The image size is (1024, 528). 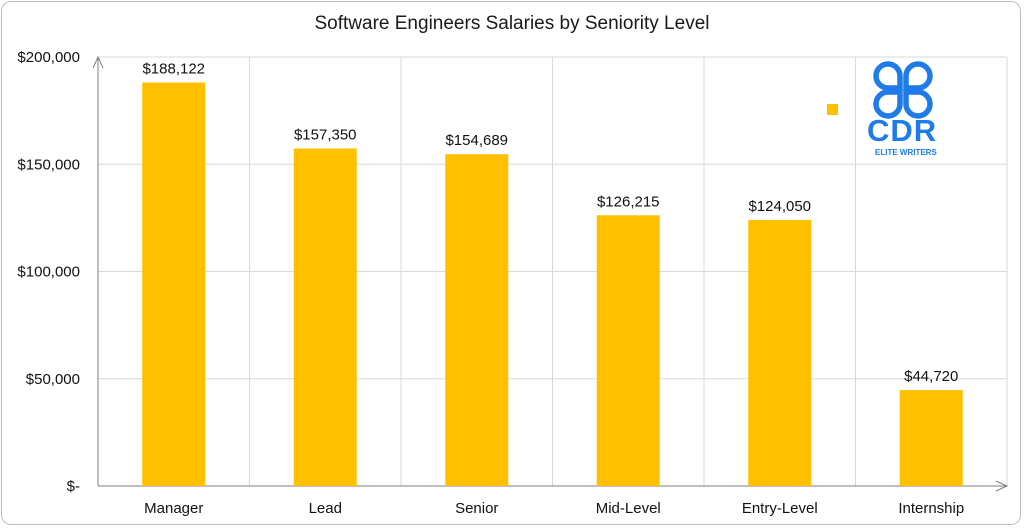 I want to click on data-label: $126,215, so click(x=628, y=201).